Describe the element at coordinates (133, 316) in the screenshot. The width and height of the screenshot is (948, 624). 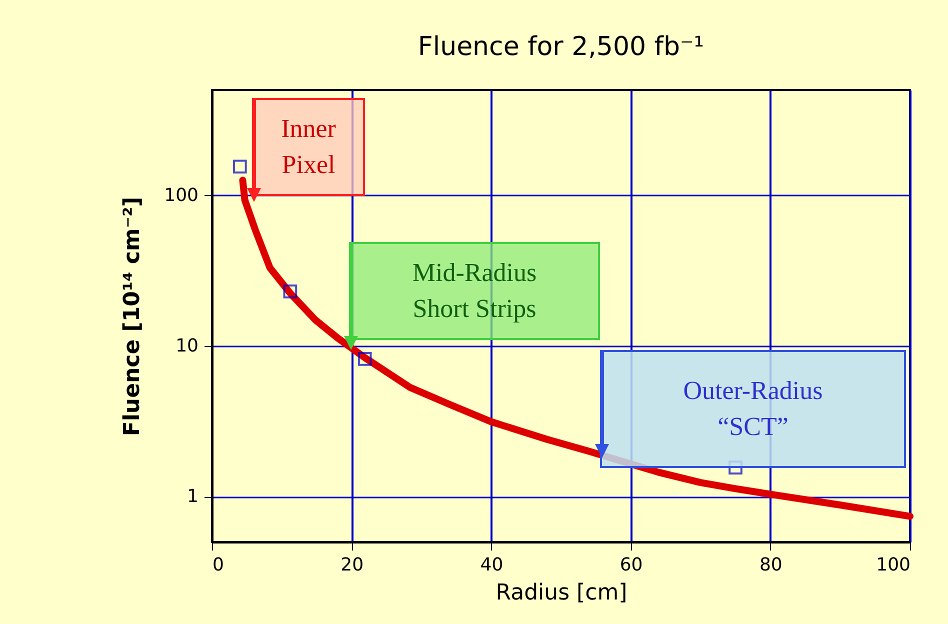
I see `y-axis-title: Fluence [10¹⁴ cm⁻²]` at that location.